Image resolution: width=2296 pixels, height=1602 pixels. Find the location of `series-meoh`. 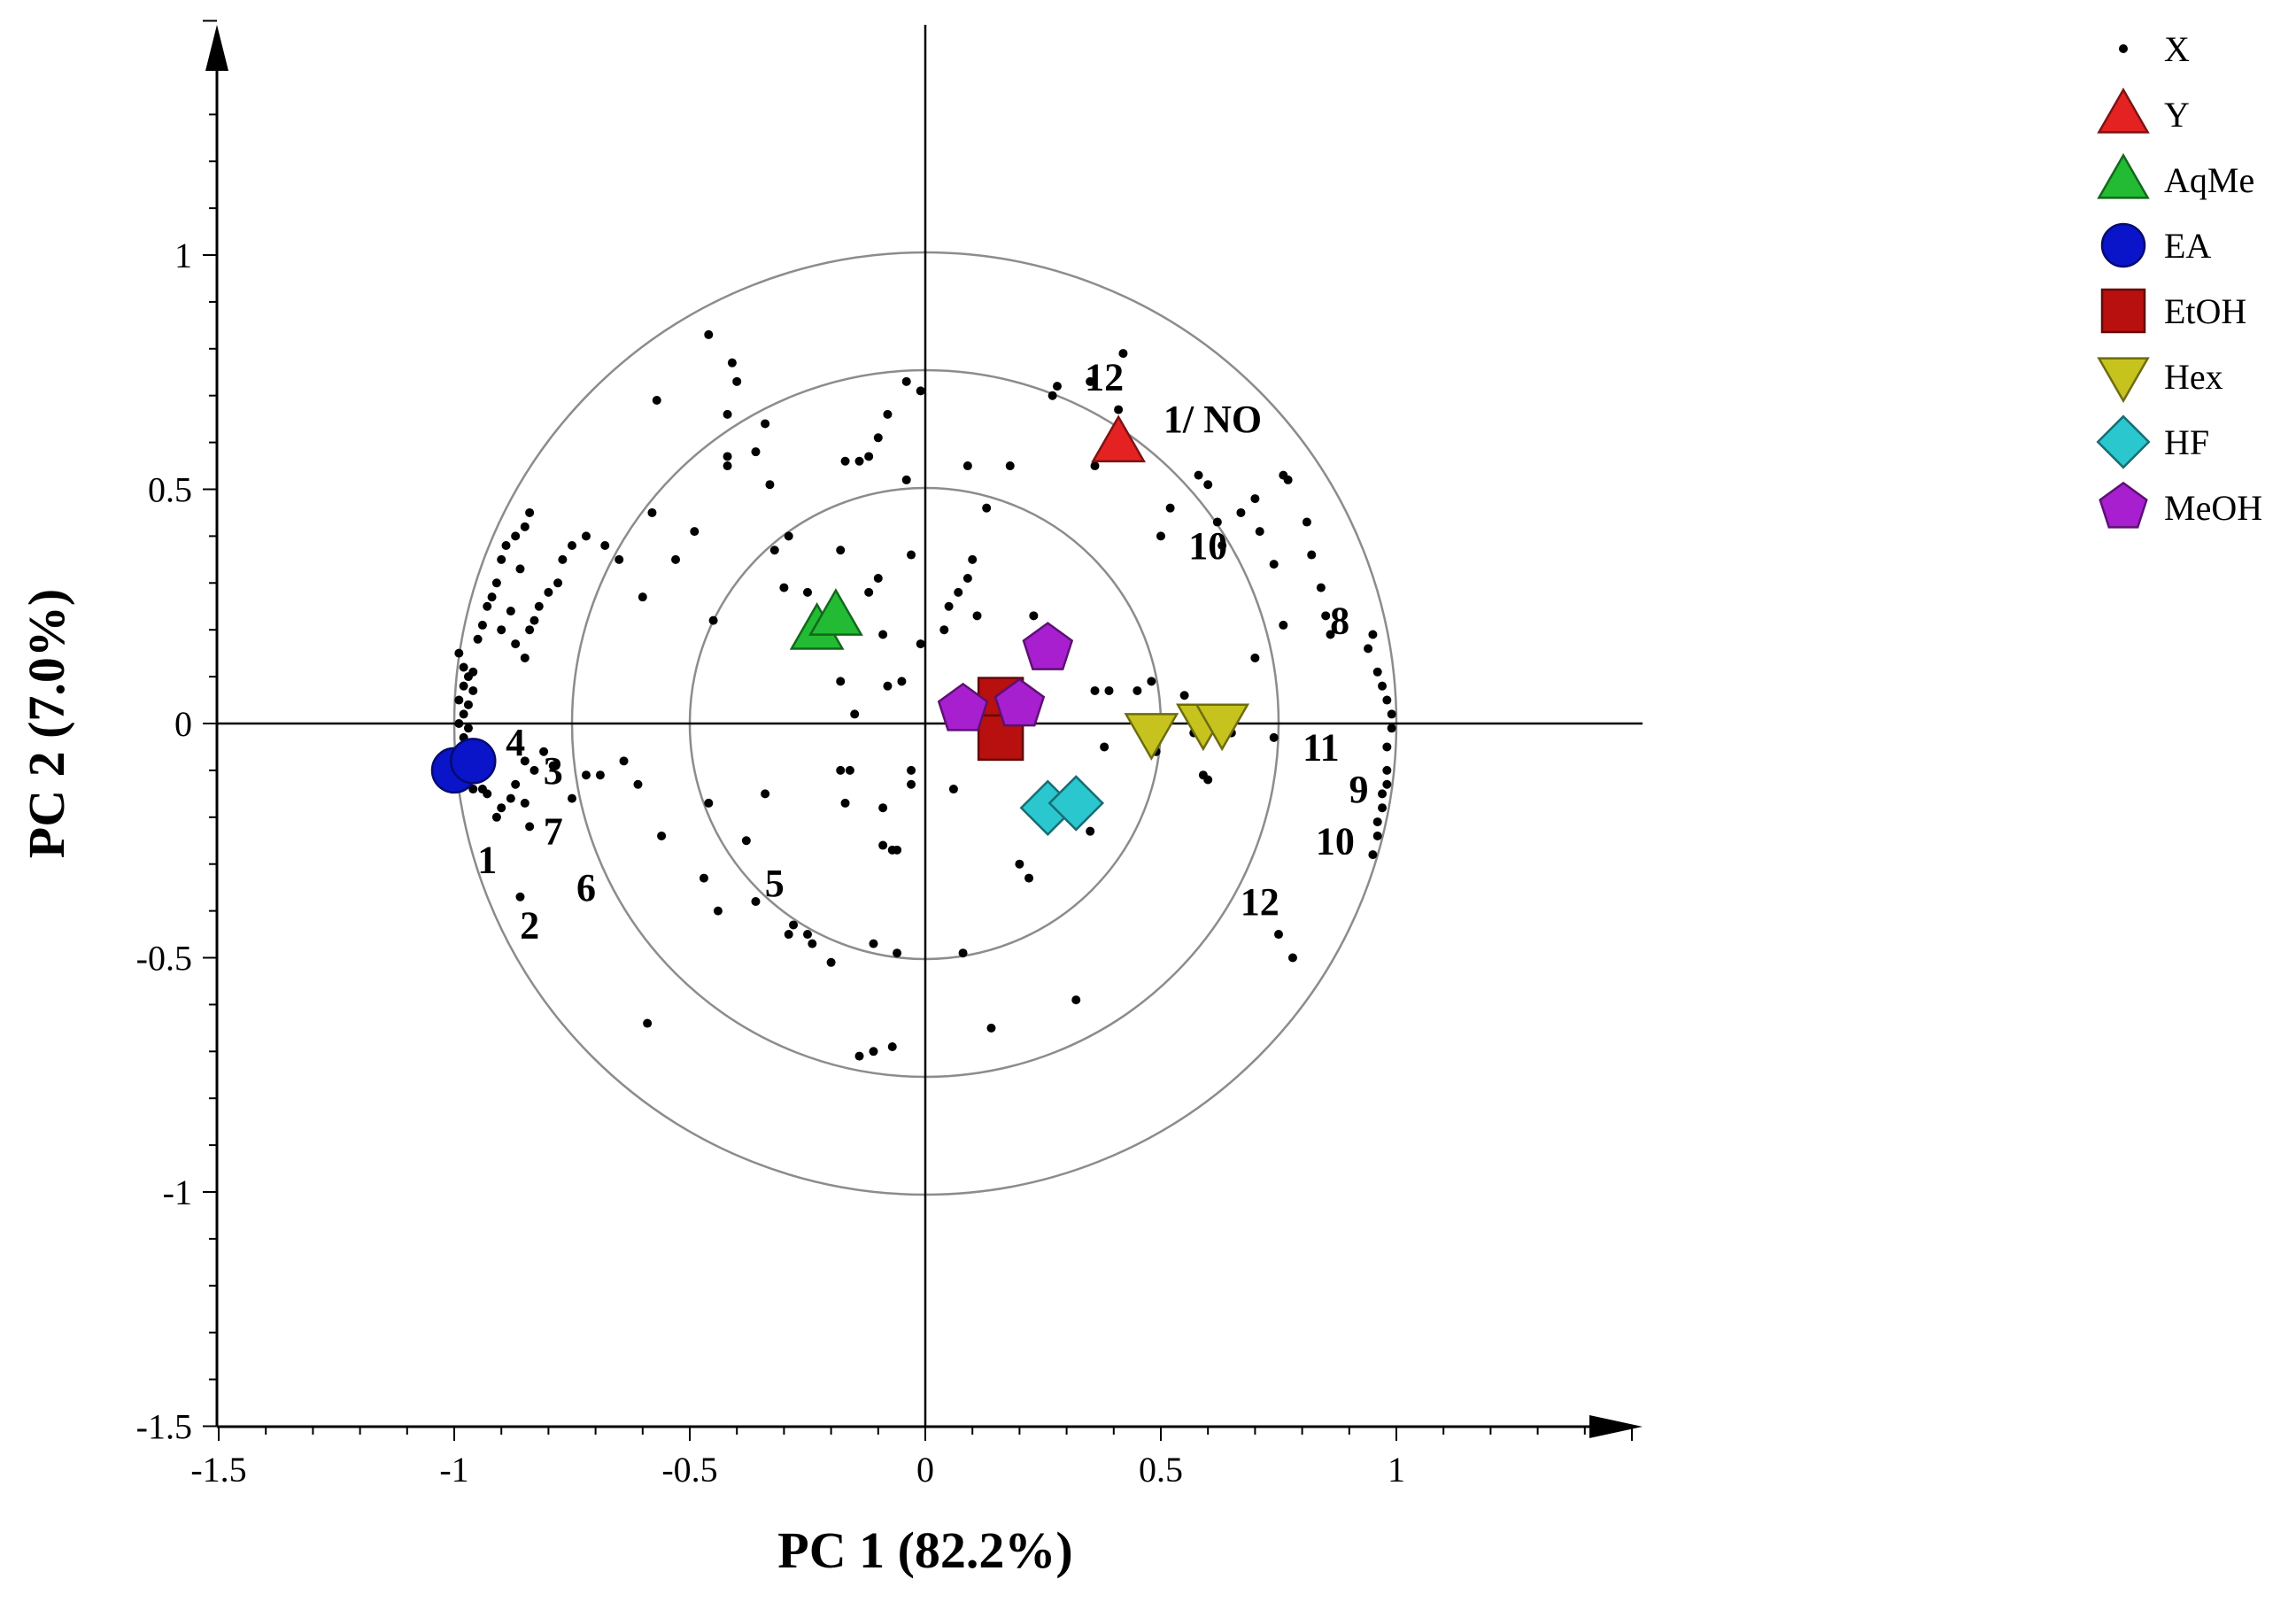

series-meoh is located at coordinates (1005, 676).